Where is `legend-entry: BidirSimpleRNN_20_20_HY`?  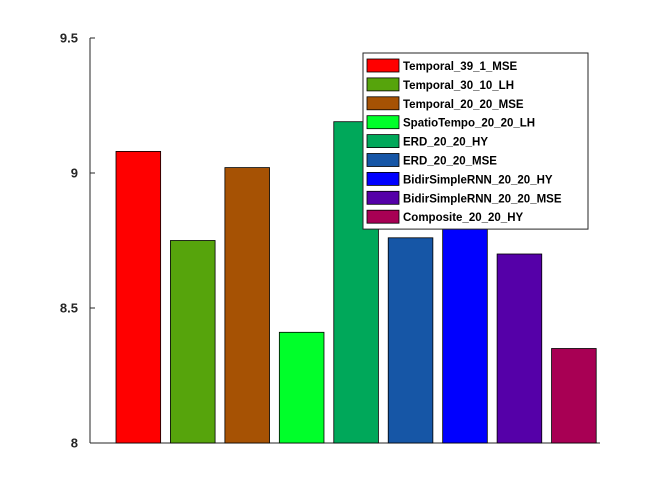 legend-entry: BidirSimpleRNN_20_20_HY is located at coordinates (459, 178).